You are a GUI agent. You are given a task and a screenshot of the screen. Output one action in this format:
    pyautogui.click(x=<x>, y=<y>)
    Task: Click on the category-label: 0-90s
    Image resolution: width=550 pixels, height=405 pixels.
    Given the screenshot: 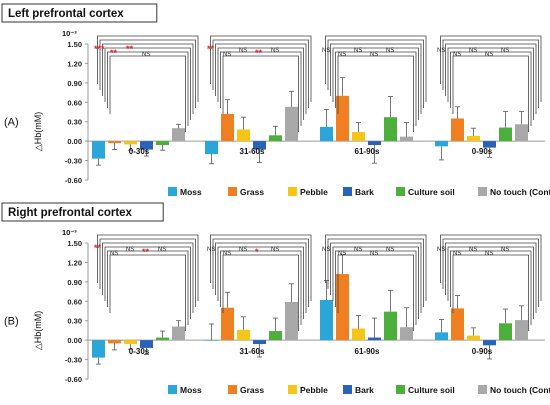 What is the action you would take?
    pyautogui.click(x=482, y=351)
    